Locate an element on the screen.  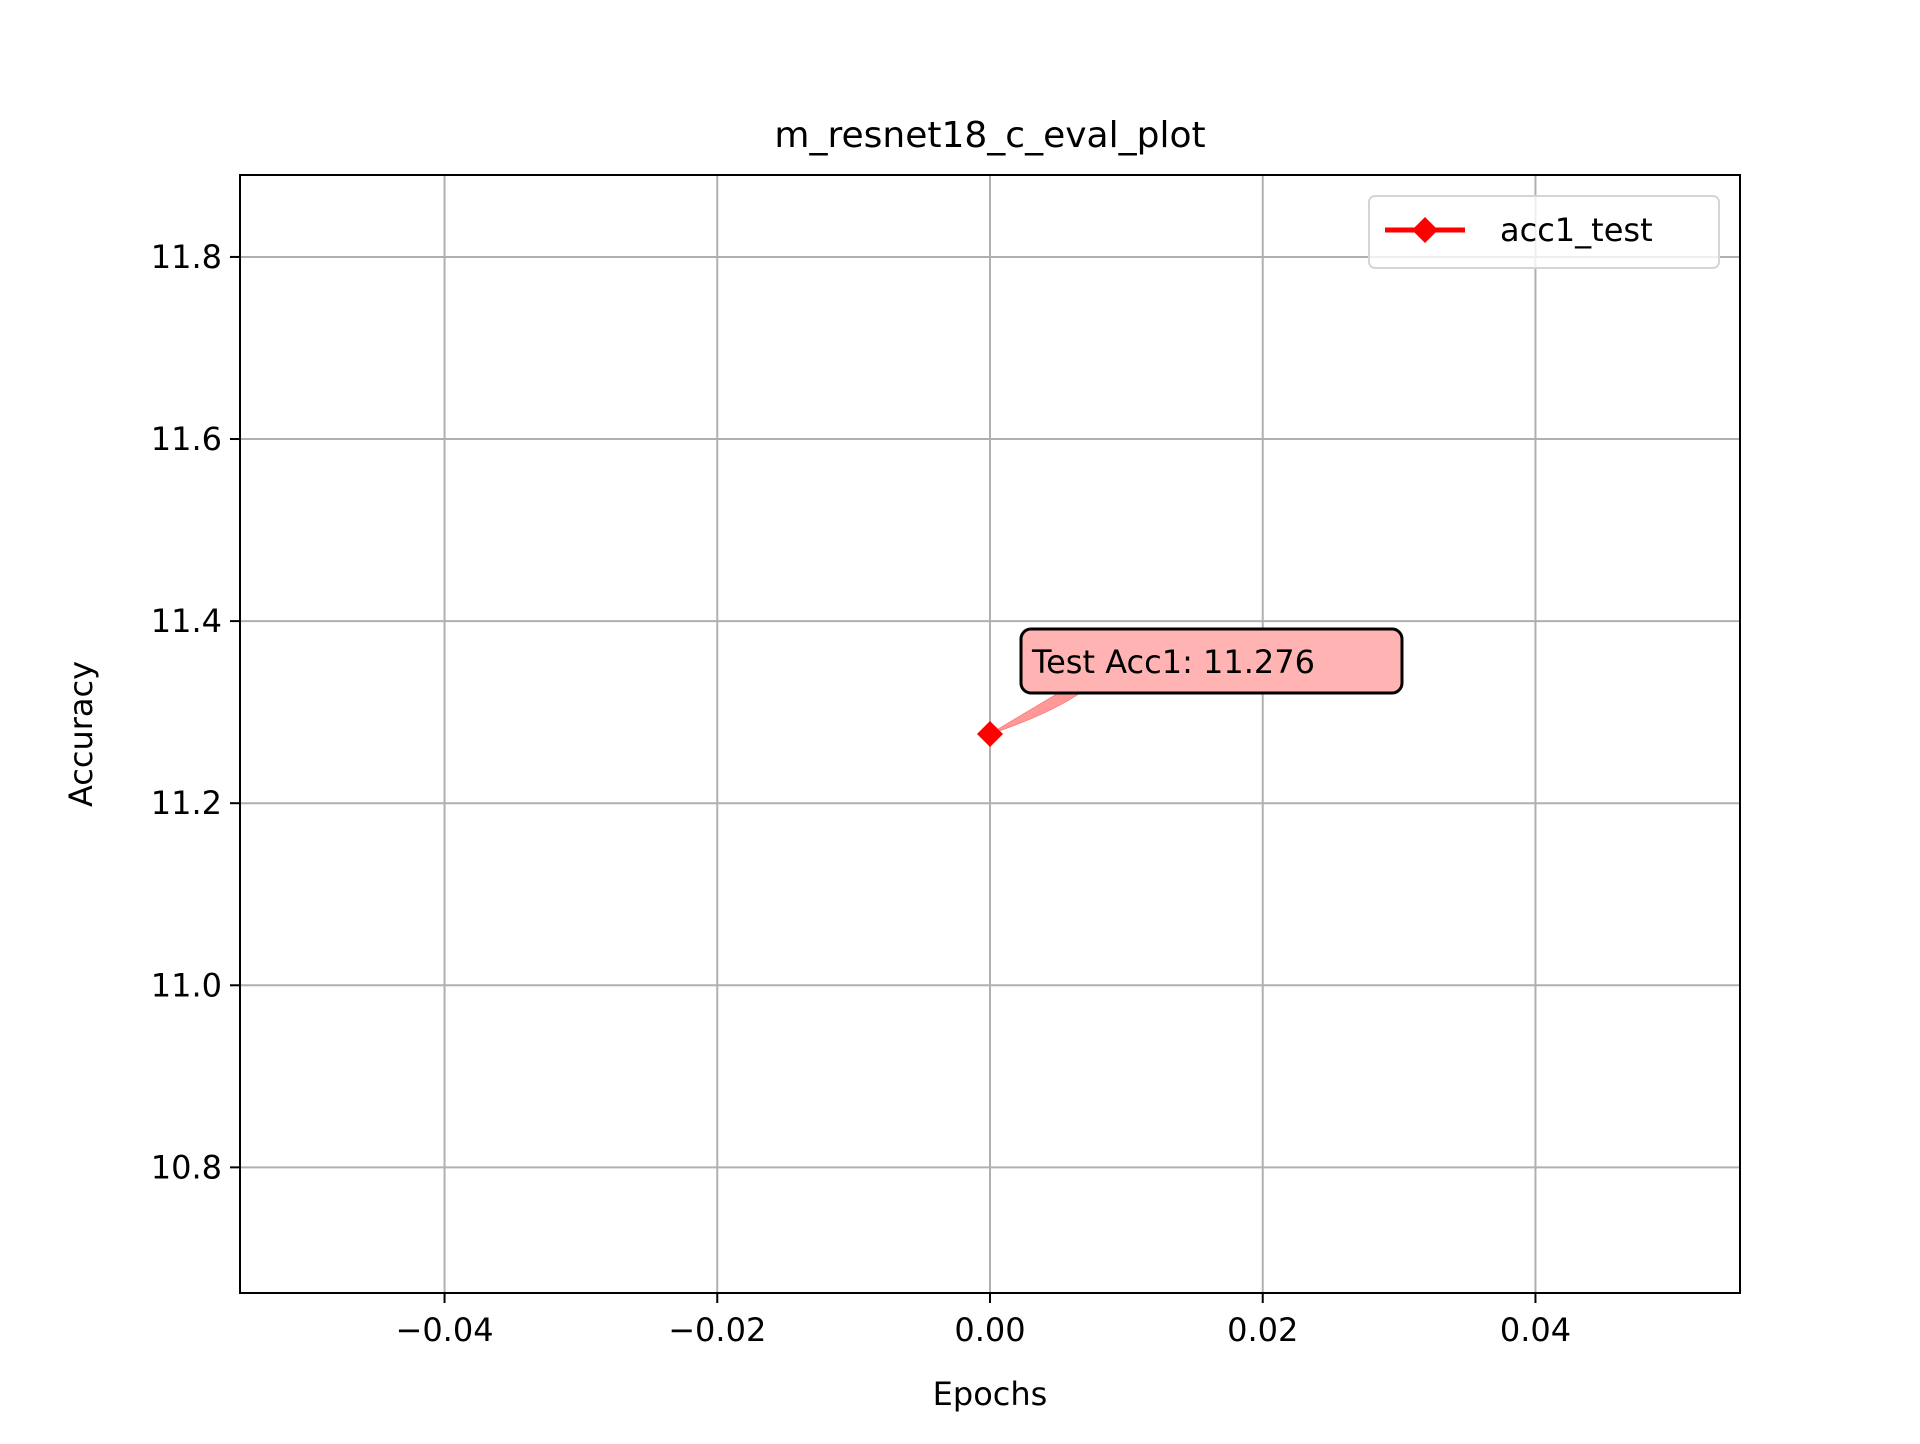
x-tick-label: 0.00 is located at coordinates (989, 1330).